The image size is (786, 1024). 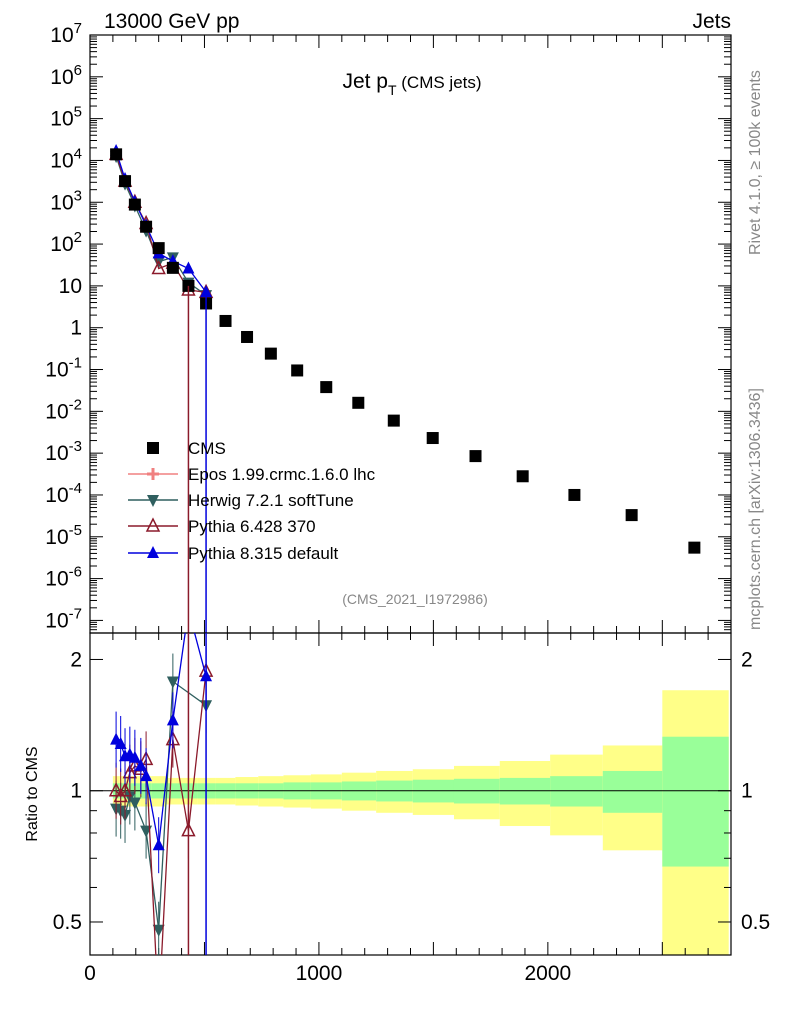 What do you see at coordinates (63, 618) in the screenshot?
I see `y-tick-label: 10⁻⁷` at bounding box center [63, 618].